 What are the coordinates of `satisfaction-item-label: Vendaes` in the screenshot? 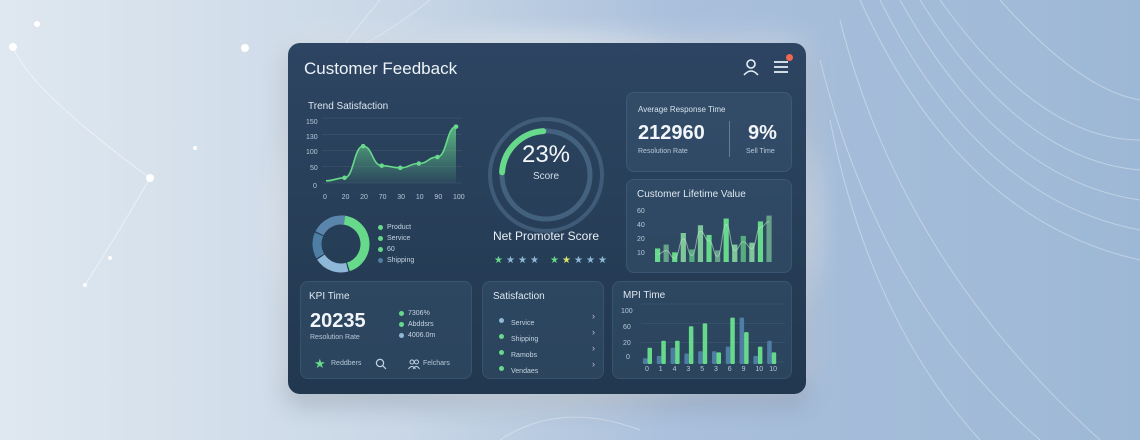 It's located at (525, 371).